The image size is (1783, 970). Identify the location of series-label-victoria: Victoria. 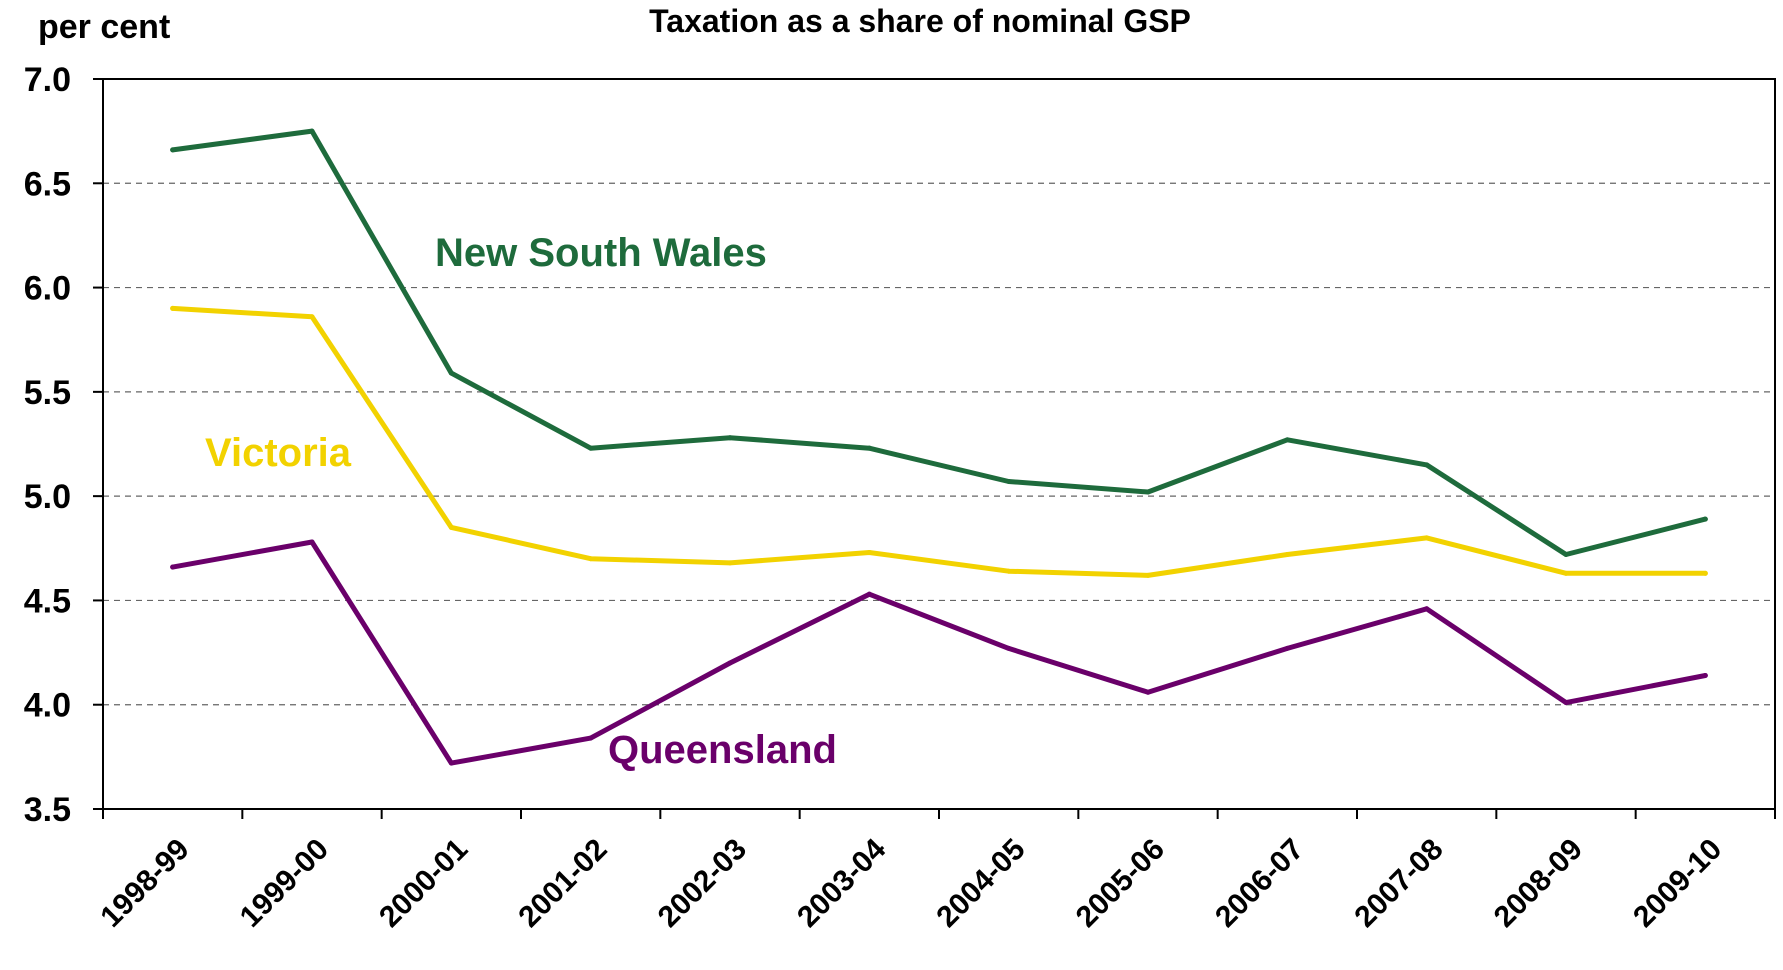
(278, 453).